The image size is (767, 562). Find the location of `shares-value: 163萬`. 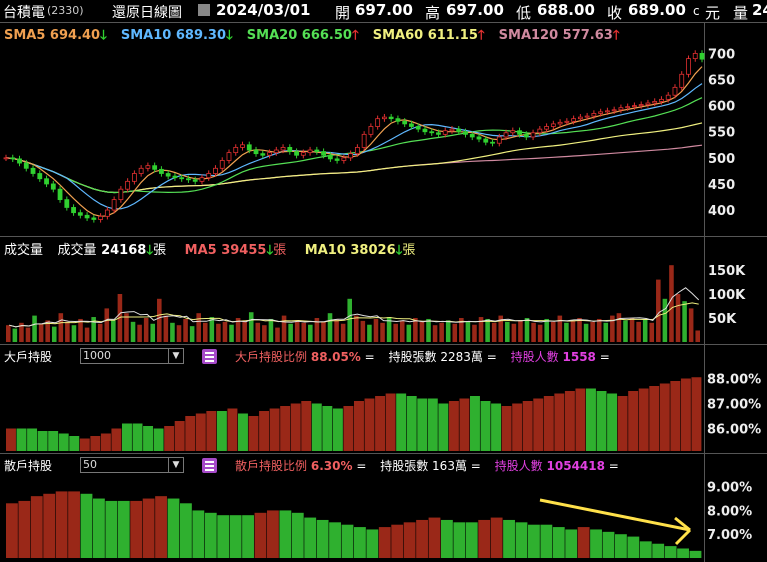

shares-value: 163萬 is located at coordinates (449, 466).